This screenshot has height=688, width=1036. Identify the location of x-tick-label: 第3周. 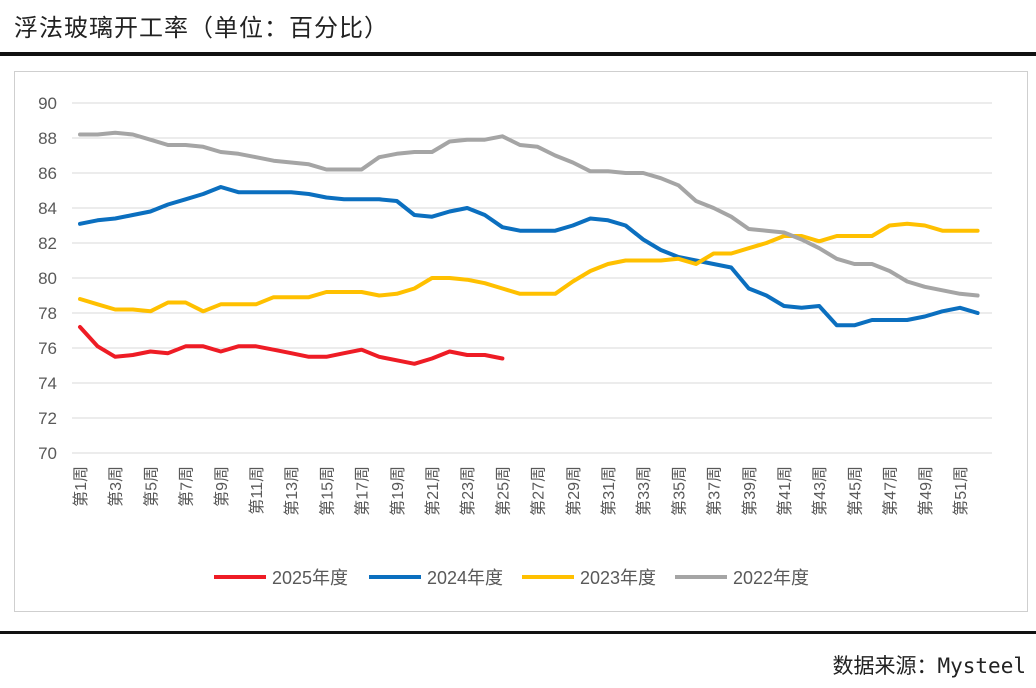
(116, 486).